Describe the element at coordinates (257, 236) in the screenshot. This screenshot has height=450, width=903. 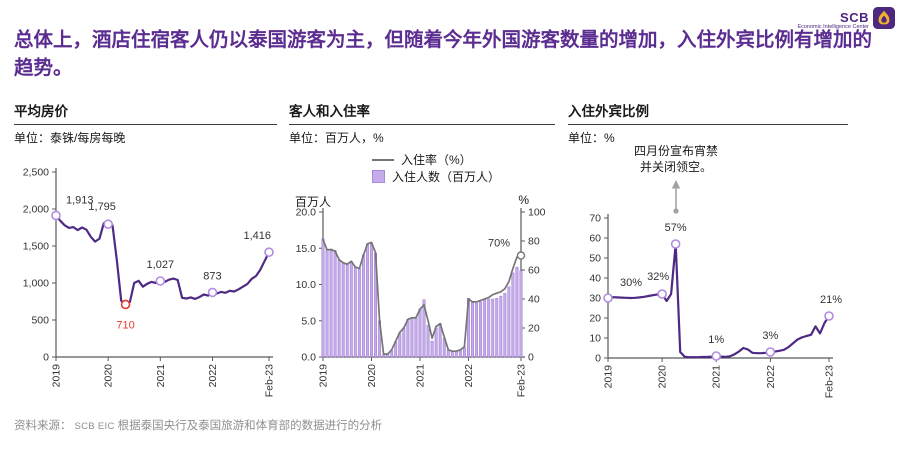
I see `svg-text: 1,416` at that location.